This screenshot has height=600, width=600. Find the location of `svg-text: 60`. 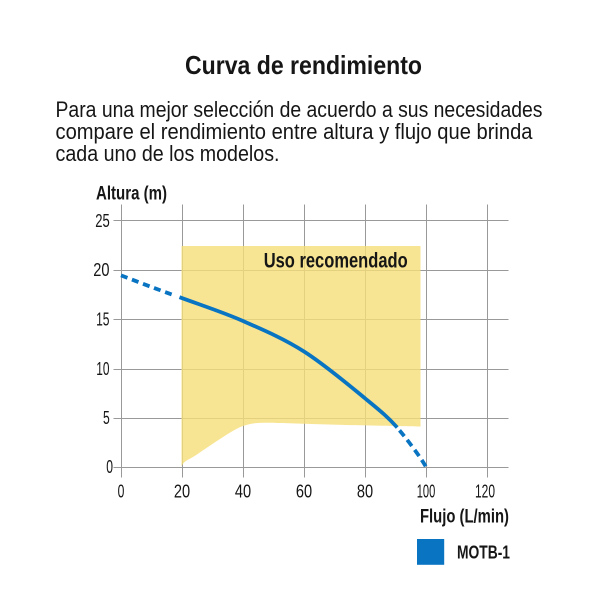

svg-text: 60 is located at coordinates (304, 491).